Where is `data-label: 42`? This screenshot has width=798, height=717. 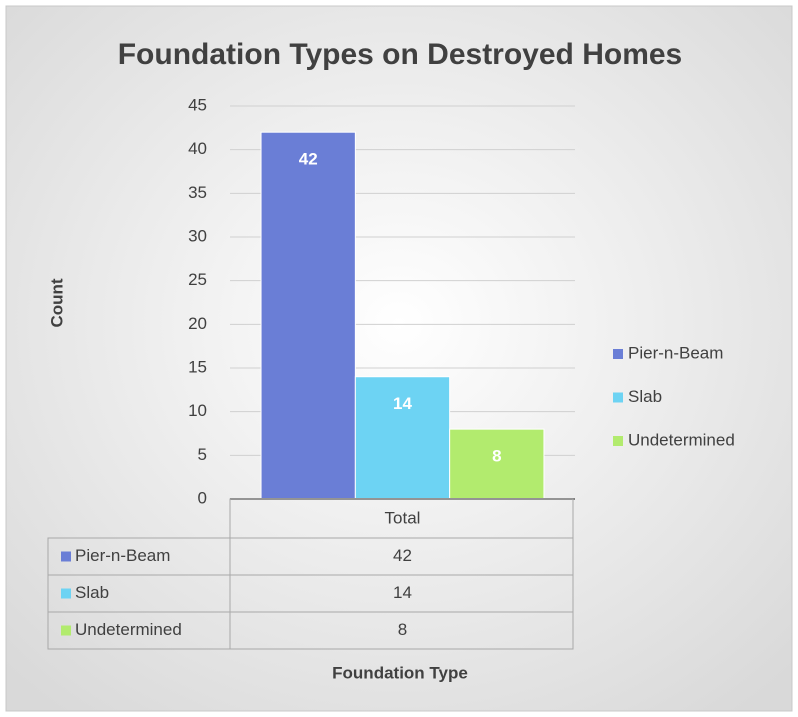
data-label: 42 is located at coordinates (308, 159).